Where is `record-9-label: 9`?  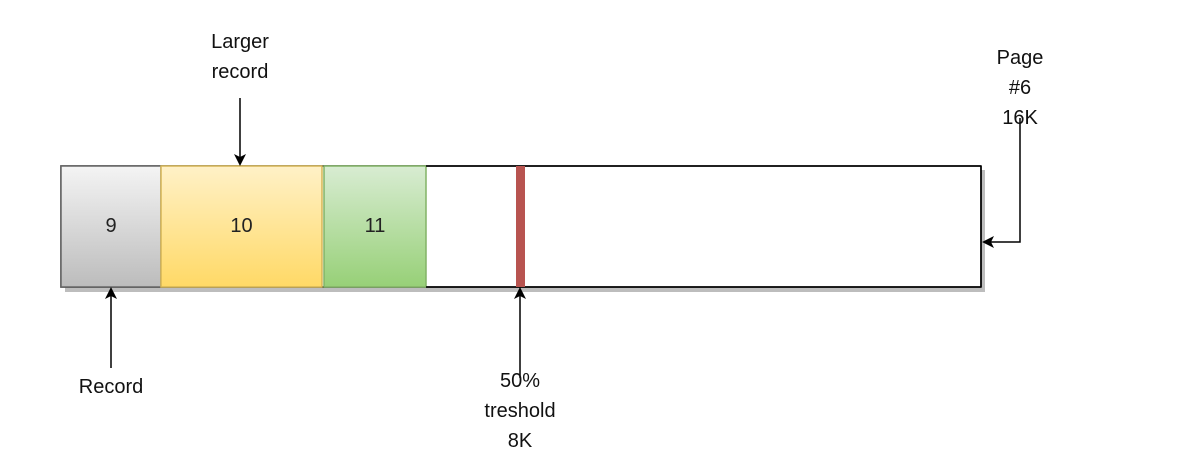
record-9-label: 9 is located at coordinates (111, 226).